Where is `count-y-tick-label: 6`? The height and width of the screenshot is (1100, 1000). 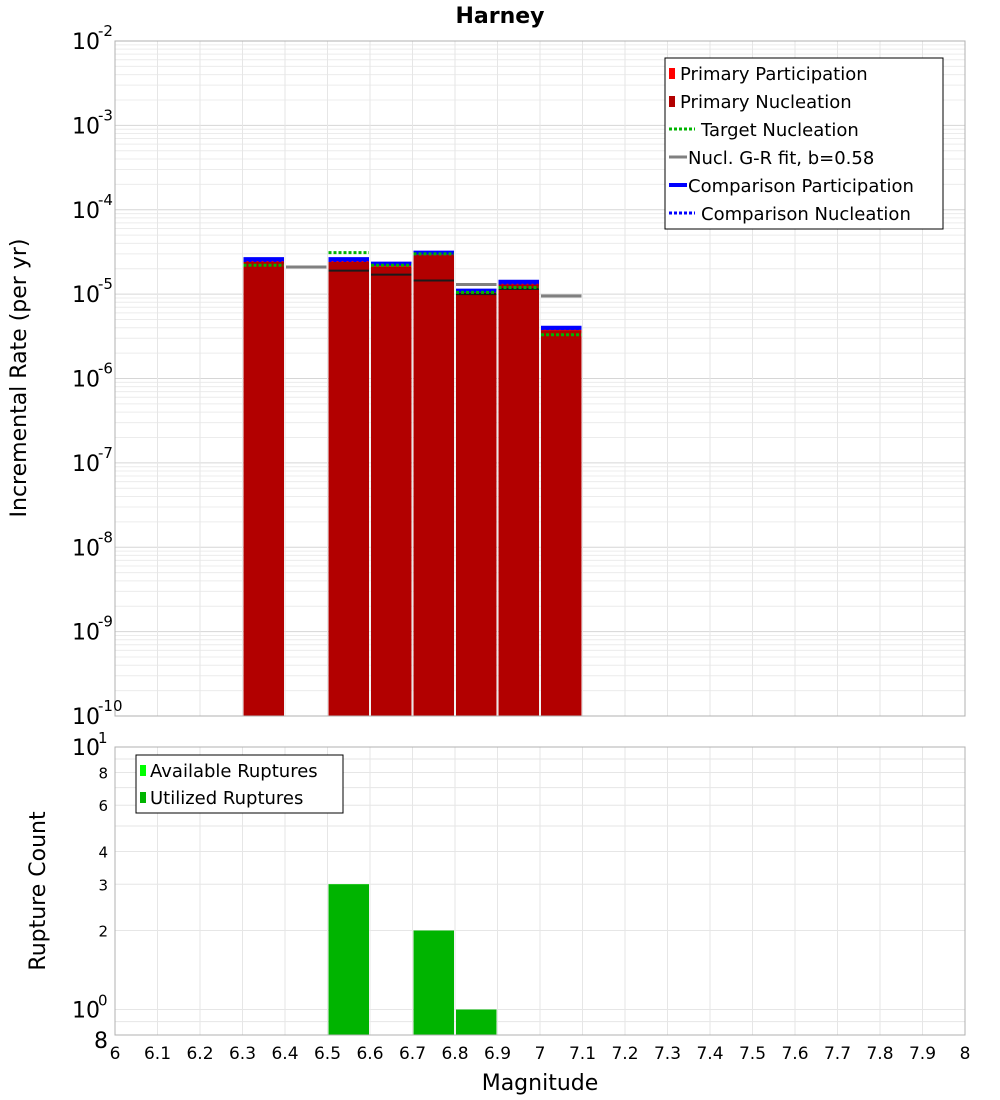 count-y-tick-label: 6 is located at coordinates (103, 806).